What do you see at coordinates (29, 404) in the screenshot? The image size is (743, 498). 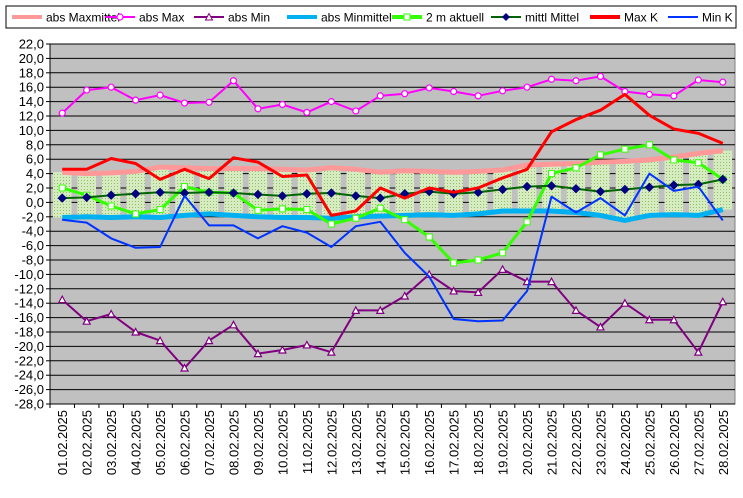 I see `y-tick-label: -28,0` at bounding box center [29, 404].